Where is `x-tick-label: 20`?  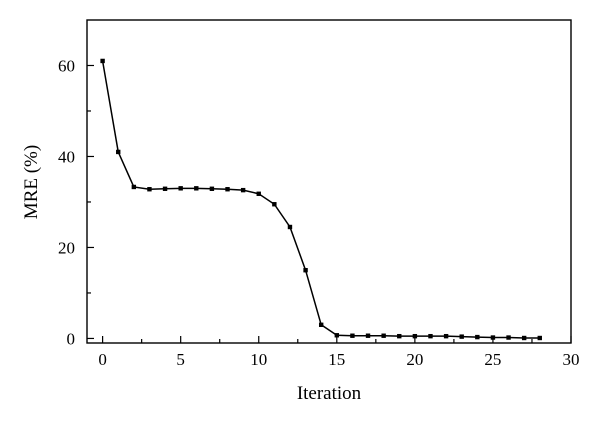
x-tick-label: 20 is located at coordinates (414, 359).